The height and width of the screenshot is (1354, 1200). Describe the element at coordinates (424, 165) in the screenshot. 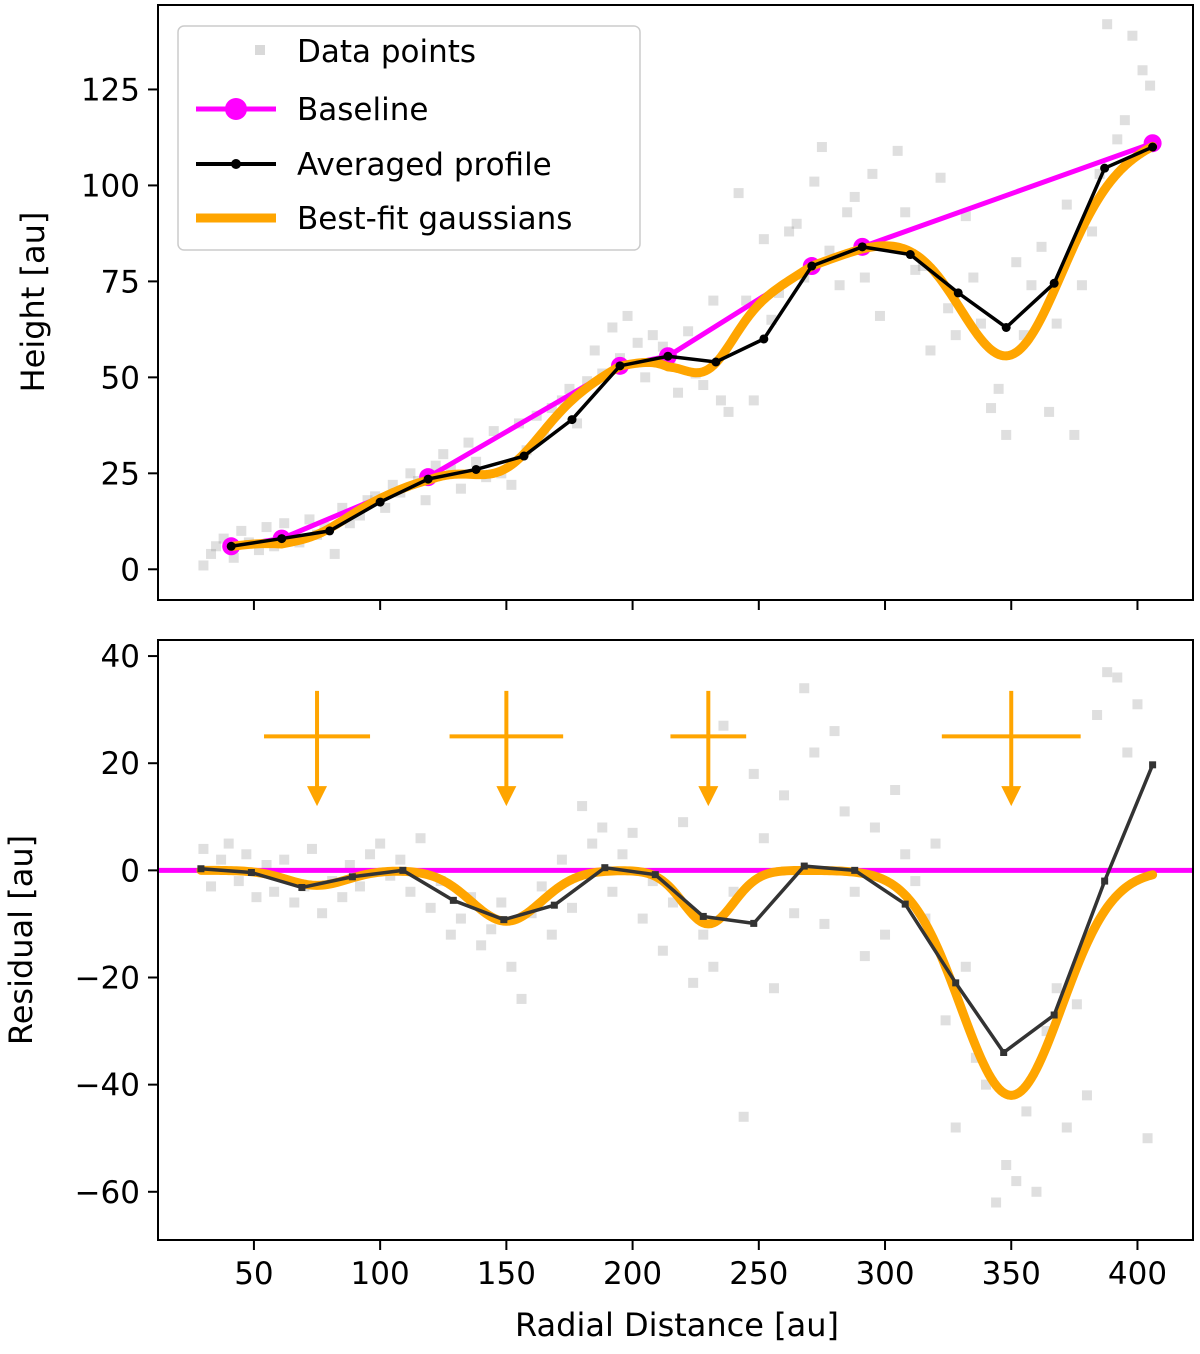

I see `legend-label-averaged-profile: Averaged profile` at that location.